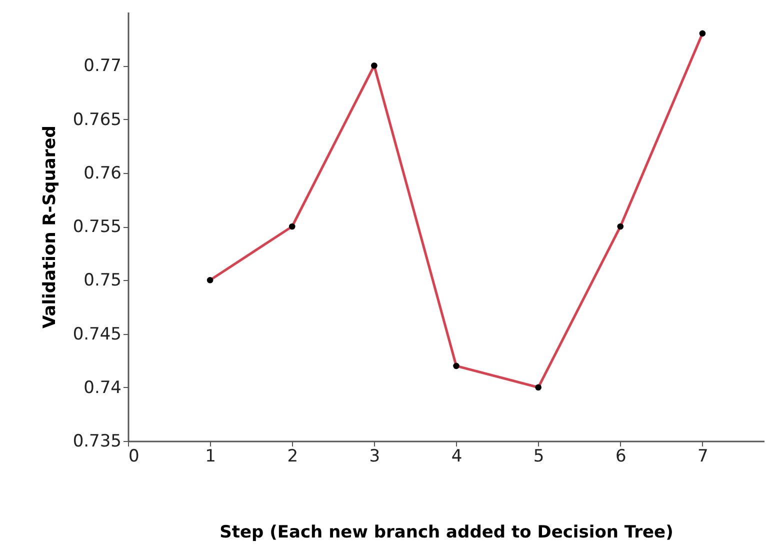 Image resolution: width=766 pixels, height=558 pixels. Describe the element at coordinates (538, 456) in the screenshot. I see `x-tick-label: 5` at that location.